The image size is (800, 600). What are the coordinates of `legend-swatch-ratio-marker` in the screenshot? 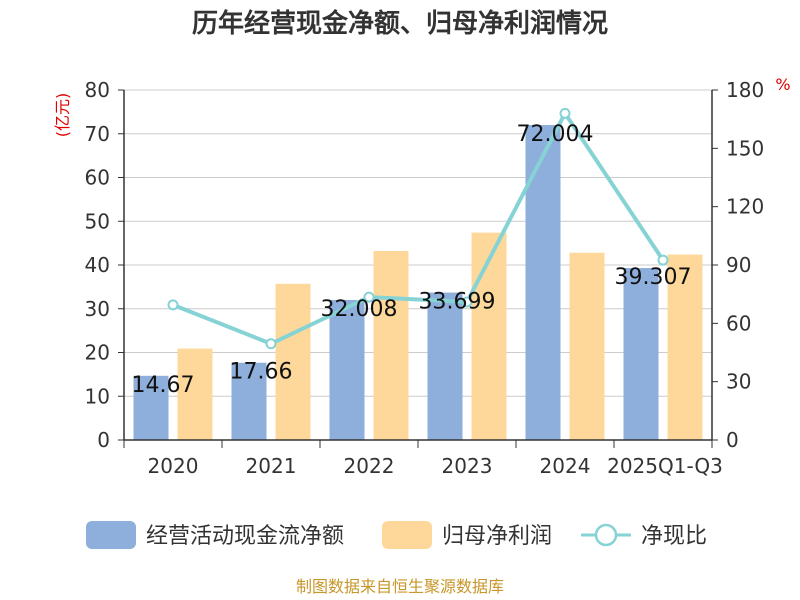 It's located at (606, 535).